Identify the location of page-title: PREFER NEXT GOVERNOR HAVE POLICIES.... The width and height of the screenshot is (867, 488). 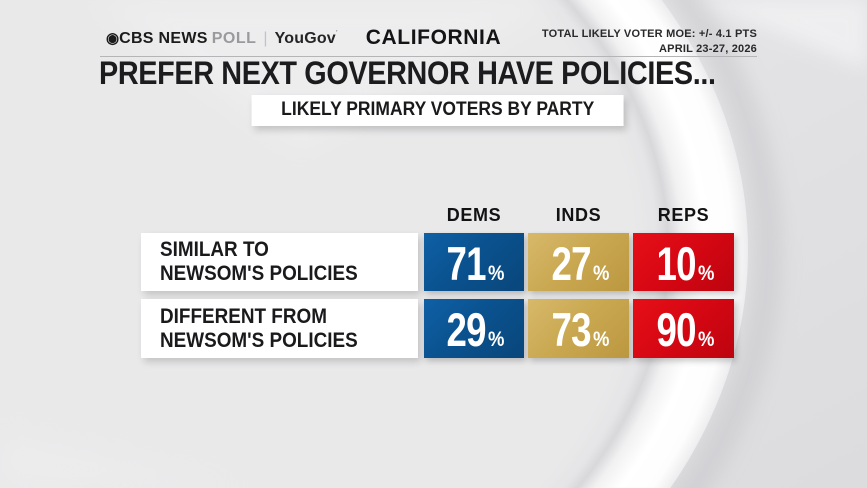
(407, 73).